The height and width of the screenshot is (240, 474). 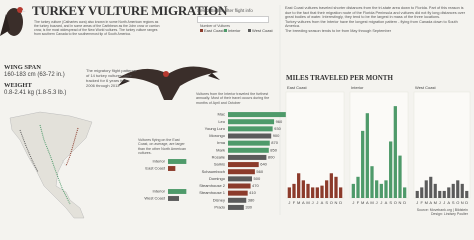 What do you see at coordinates (219, 199) in the screenshot?
I see `category-label: Disney` at bounding box center [219, 199].